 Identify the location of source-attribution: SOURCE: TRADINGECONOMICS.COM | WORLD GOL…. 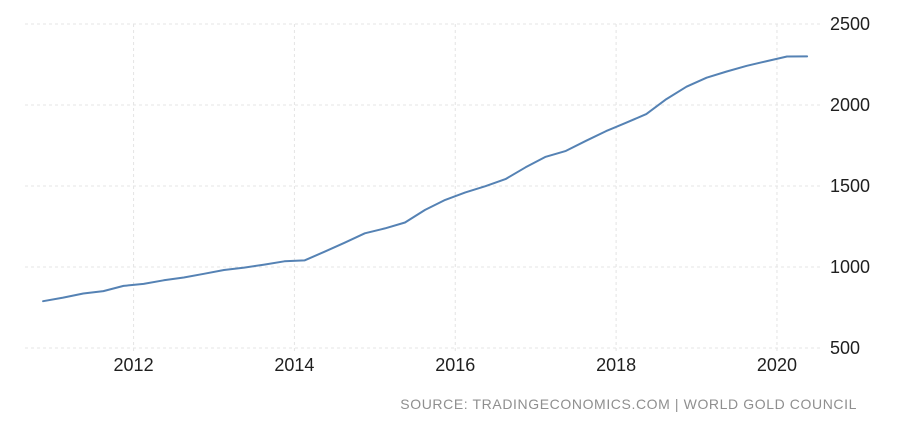
(628, 404).